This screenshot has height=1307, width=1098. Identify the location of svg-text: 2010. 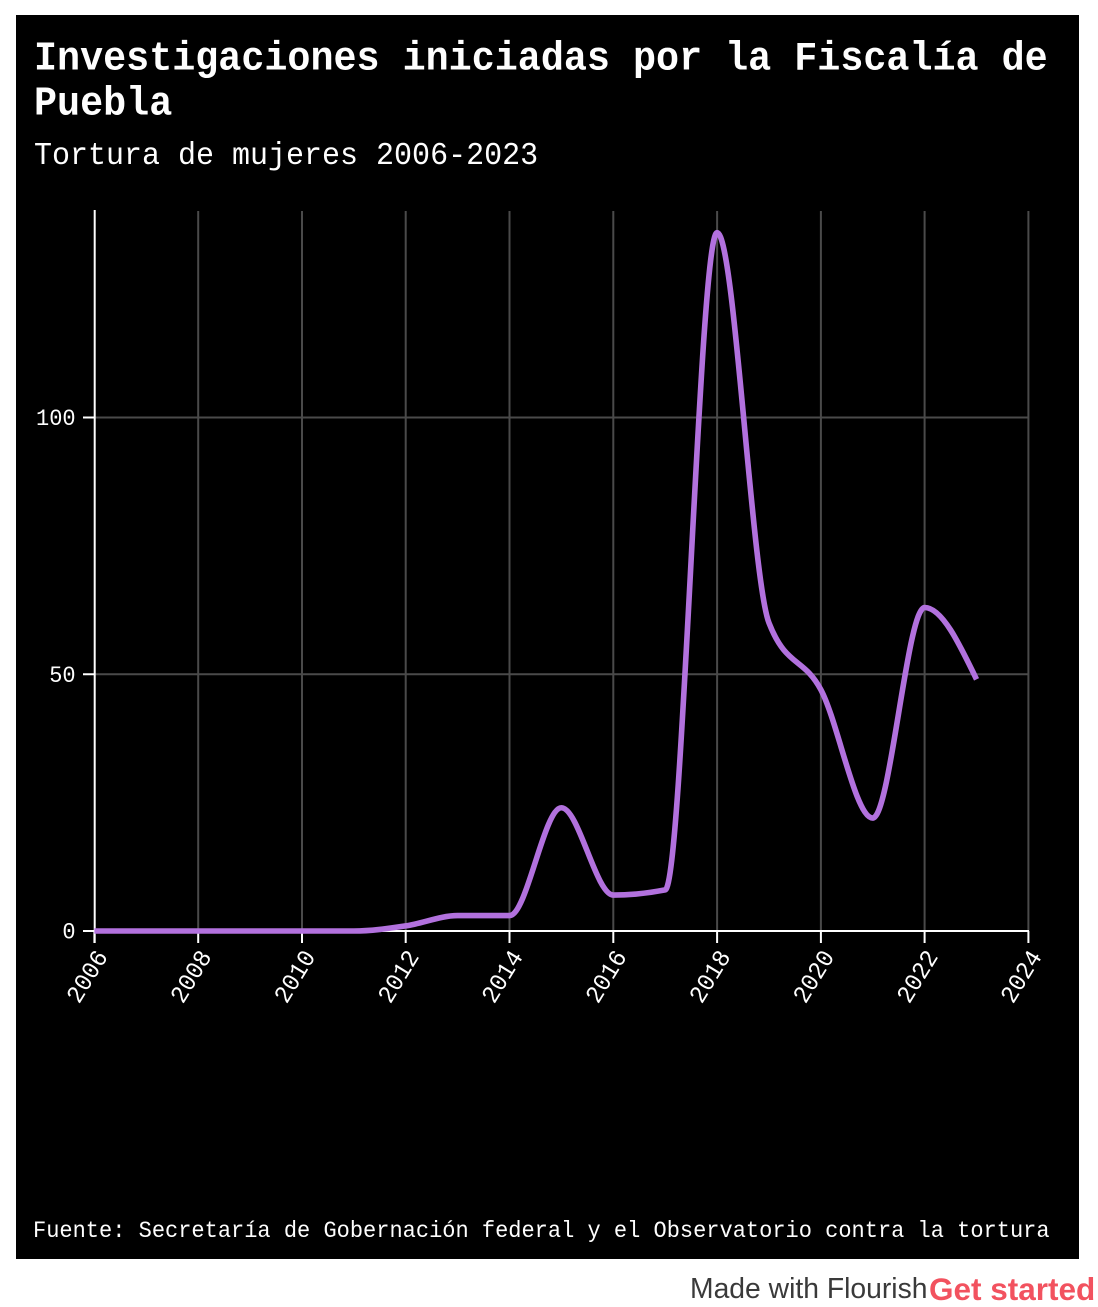
(296, 977).